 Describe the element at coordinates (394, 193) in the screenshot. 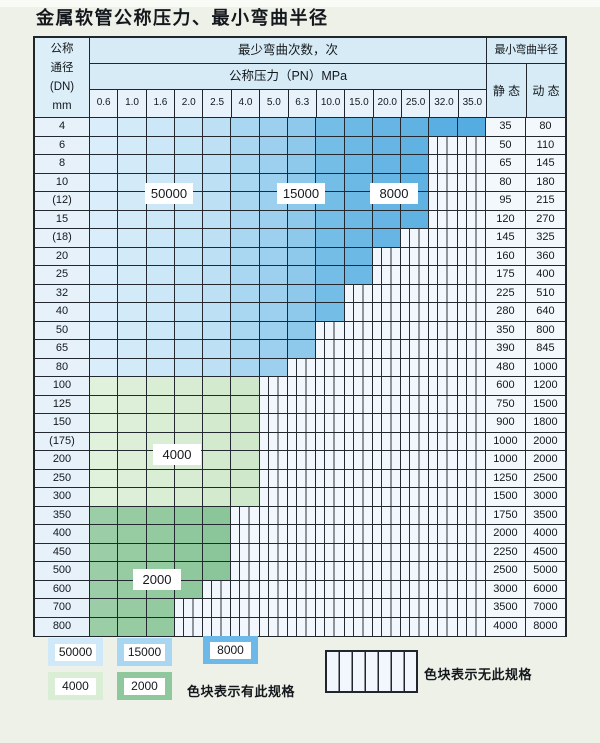

I see `cycle-count-label: 8000` at that location.